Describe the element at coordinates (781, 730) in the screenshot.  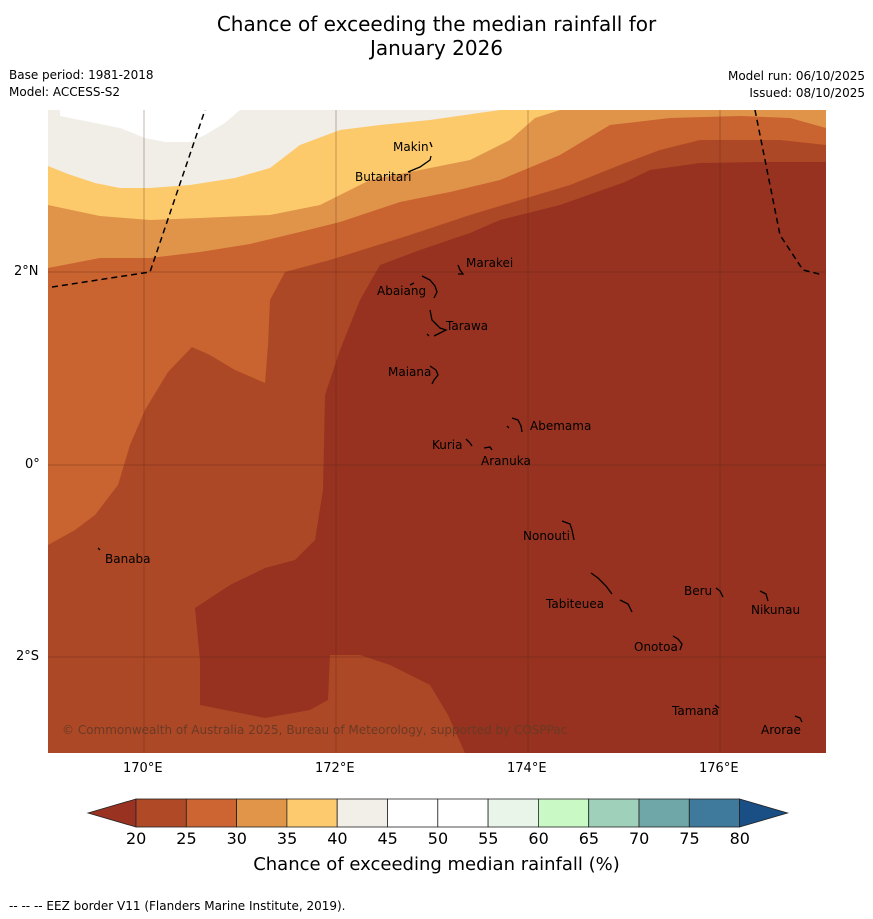
I see `label-arorae: Arorae` at that location.